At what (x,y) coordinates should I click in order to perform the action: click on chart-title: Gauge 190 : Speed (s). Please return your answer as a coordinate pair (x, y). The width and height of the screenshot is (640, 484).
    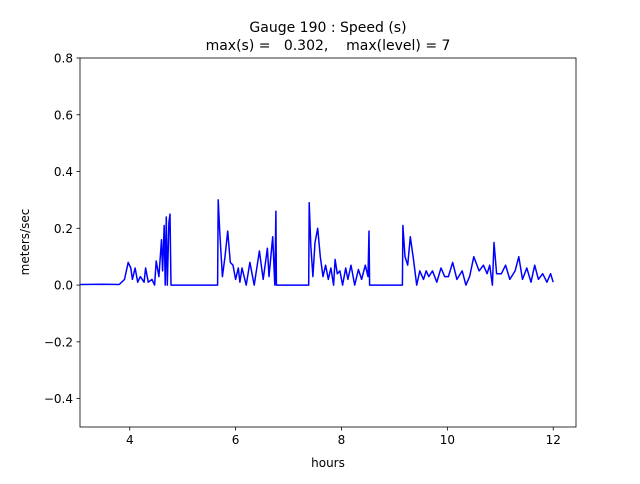
    Looking at the image, I should click on (327, 28).